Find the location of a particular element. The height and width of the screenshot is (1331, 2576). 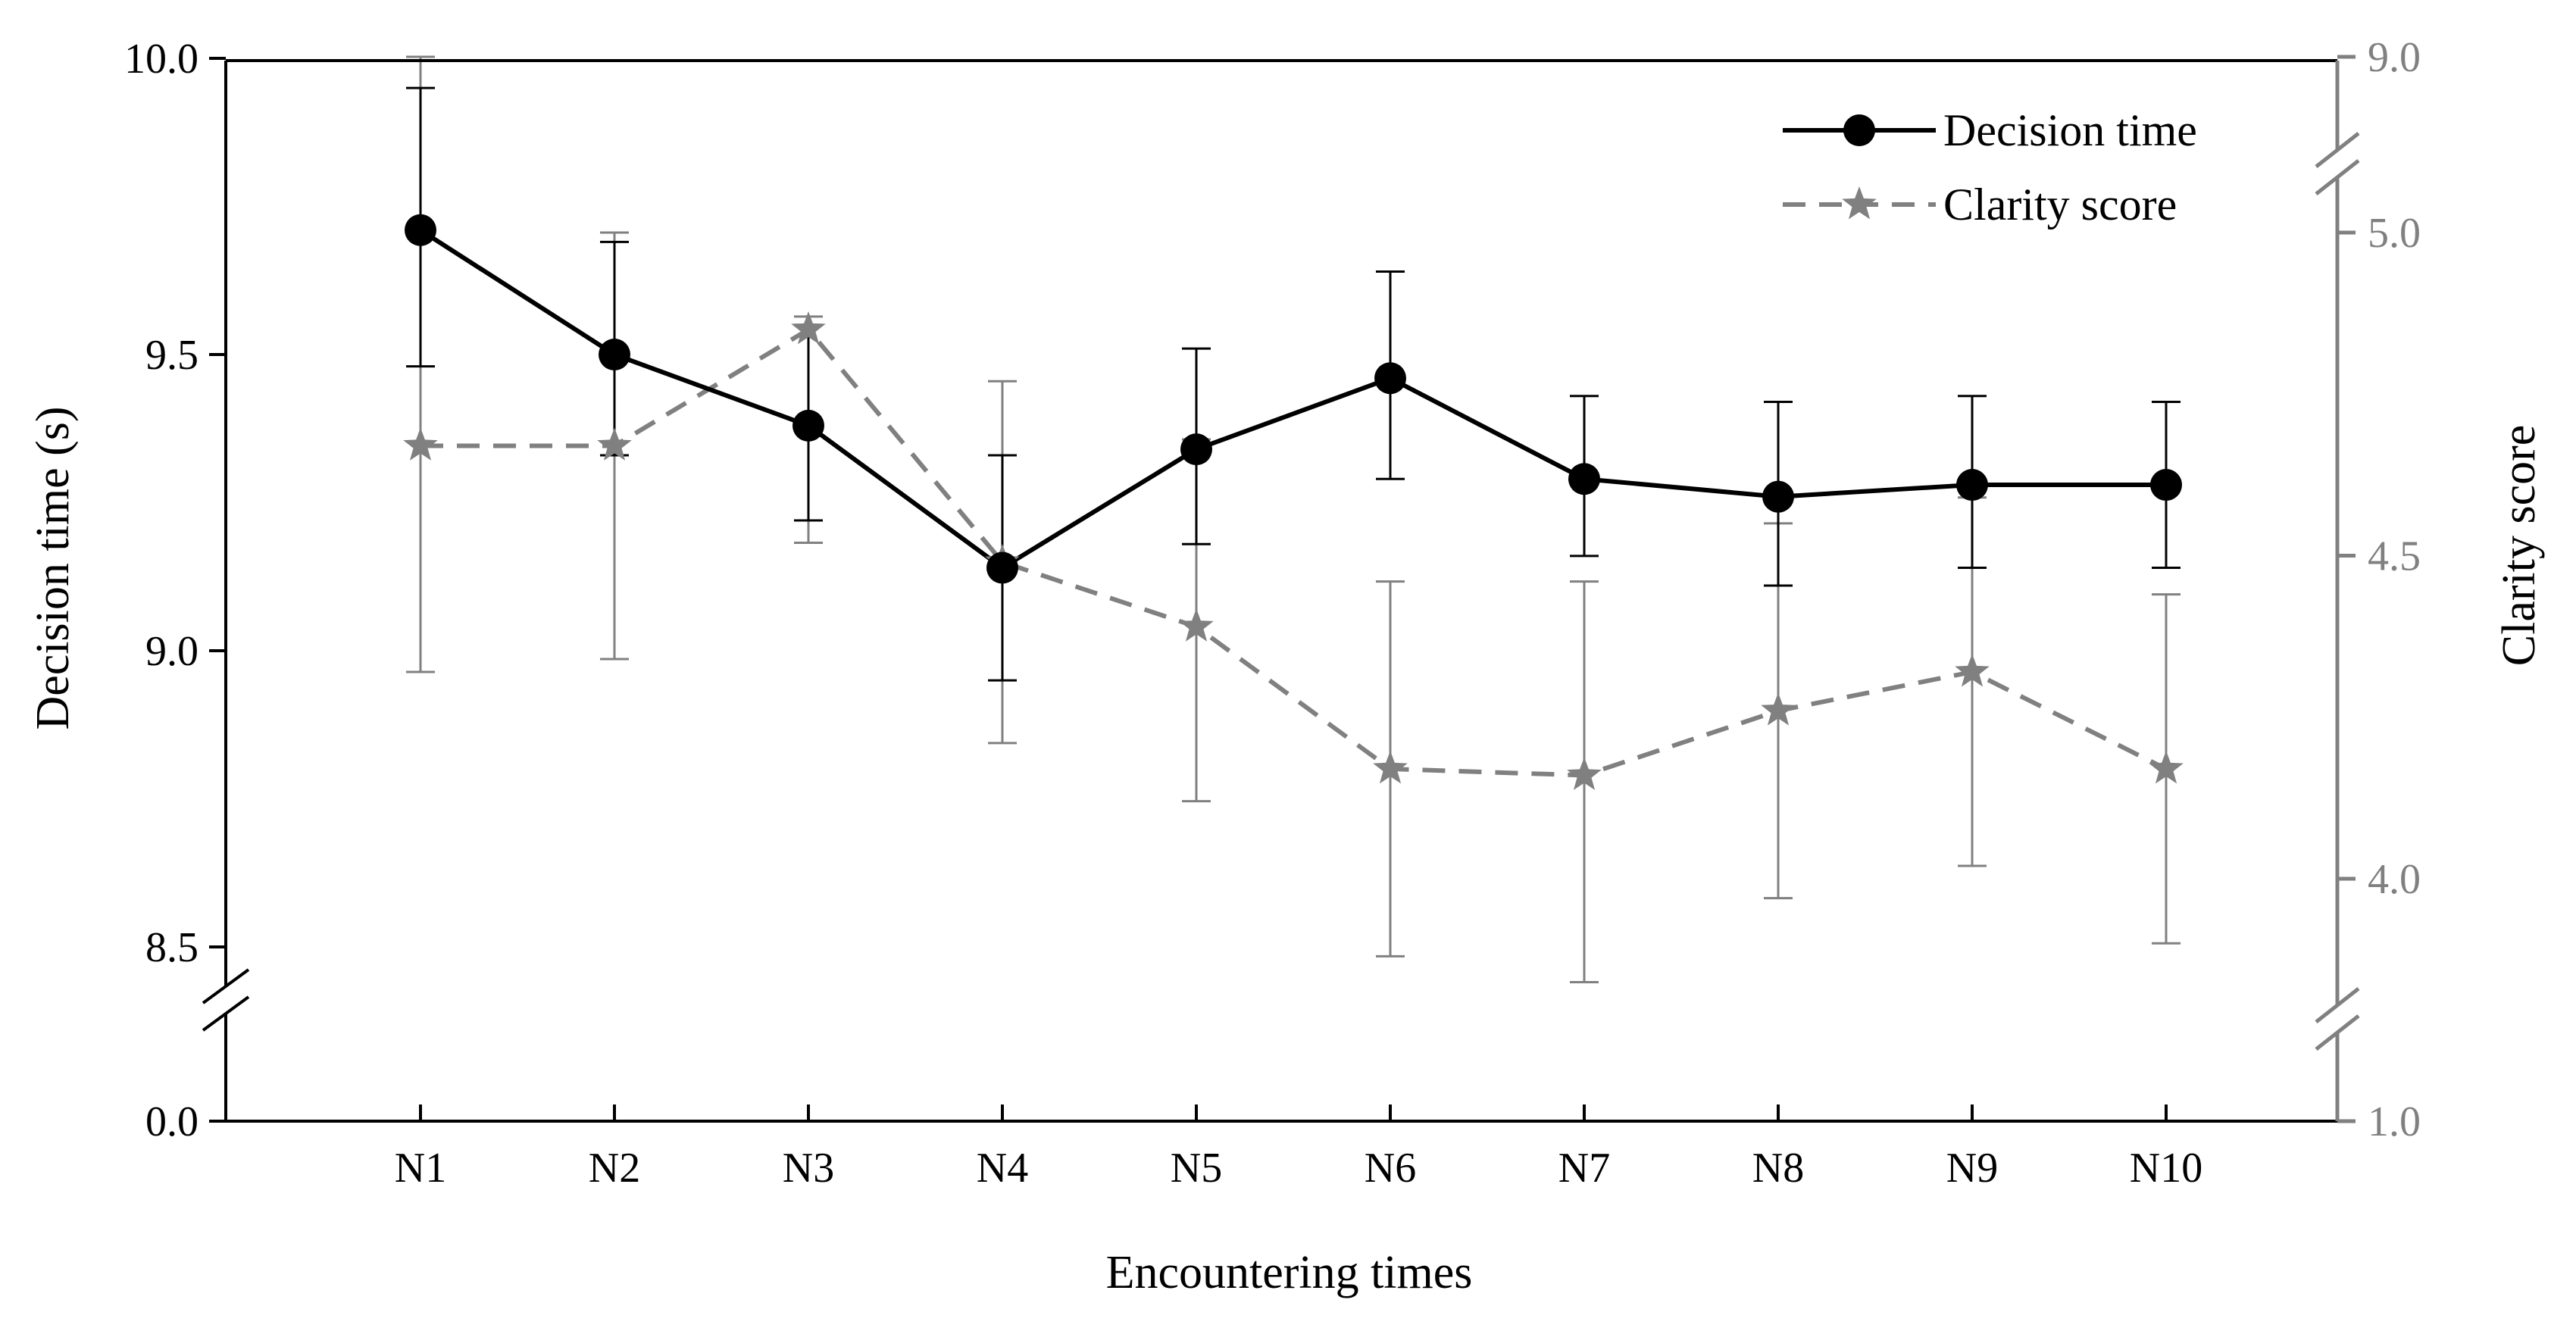

x-tick-label: N1 is located at coordinates (420, 1168).